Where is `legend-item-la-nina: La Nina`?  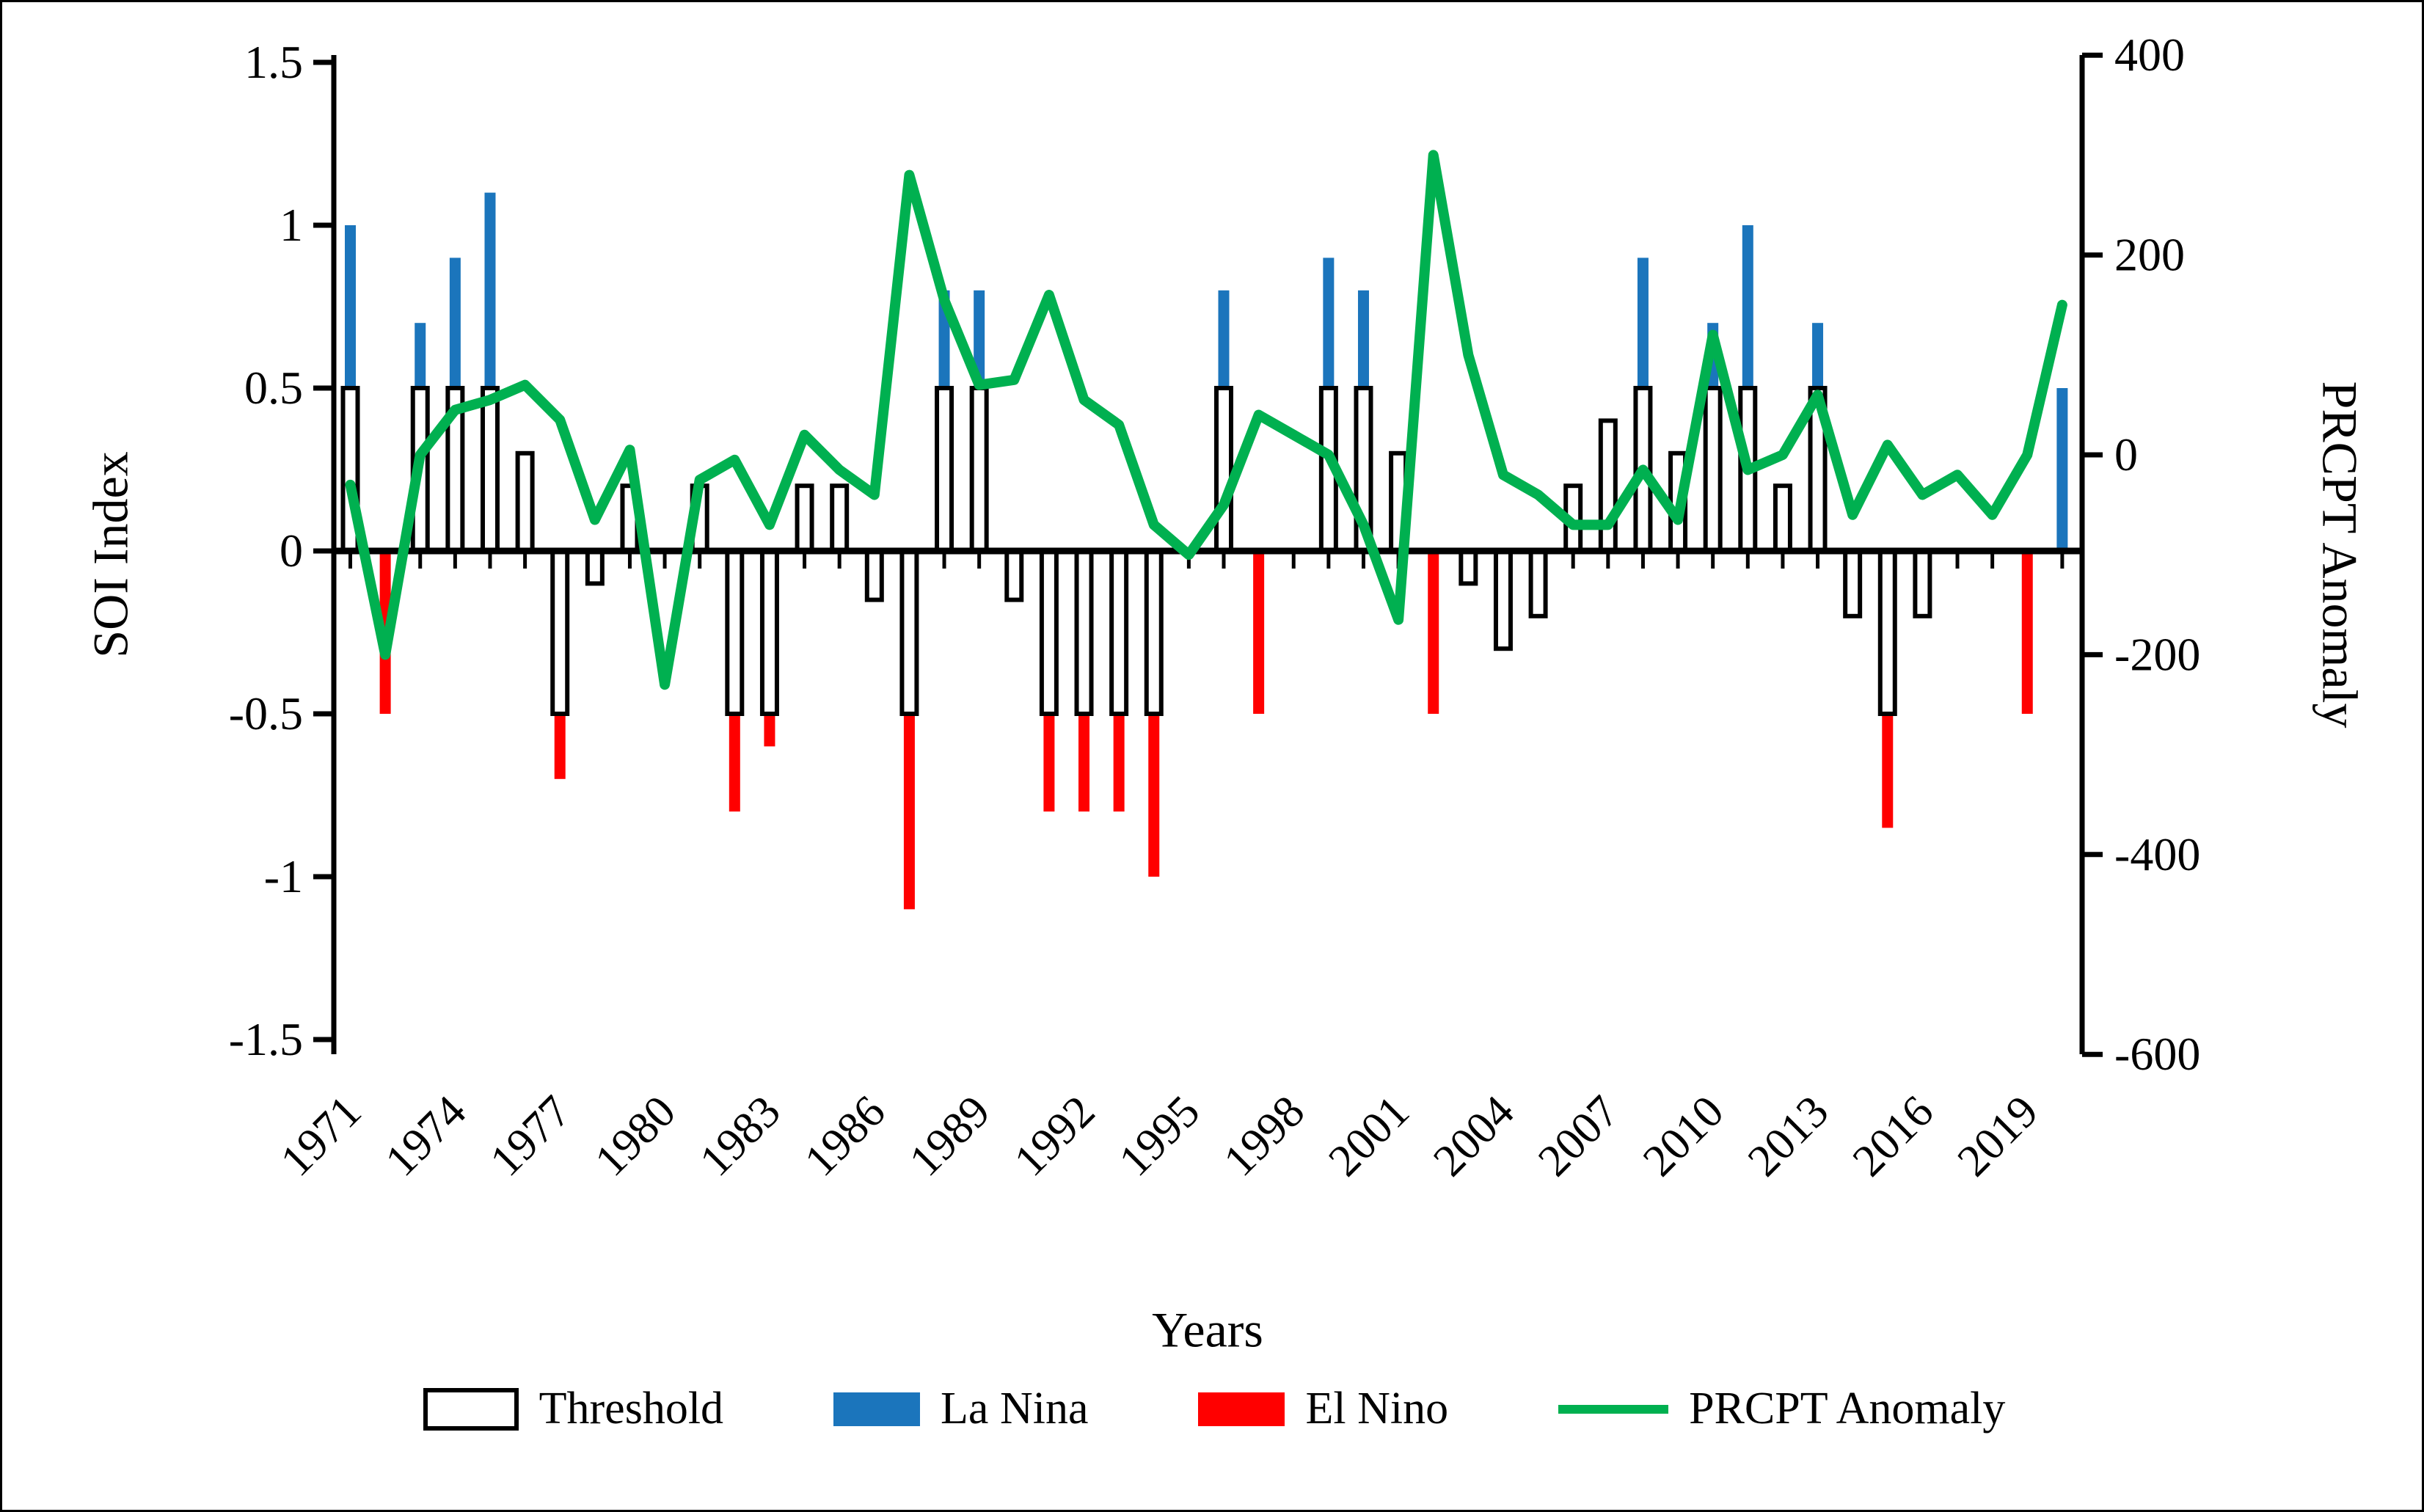
legend-item-la-nina: La Nina is located at coordinates (960, 1409).